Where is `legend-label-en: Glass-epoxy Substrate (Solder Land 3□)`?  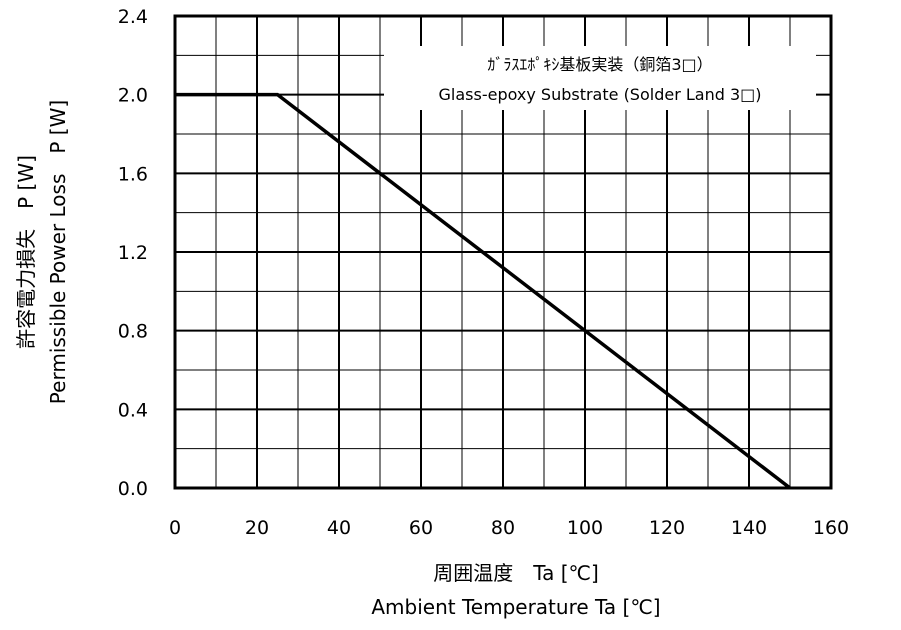
legend-label-en: Glass-epoxy Substrate (Solder Land 3□) is located at coordinates (600, 94).